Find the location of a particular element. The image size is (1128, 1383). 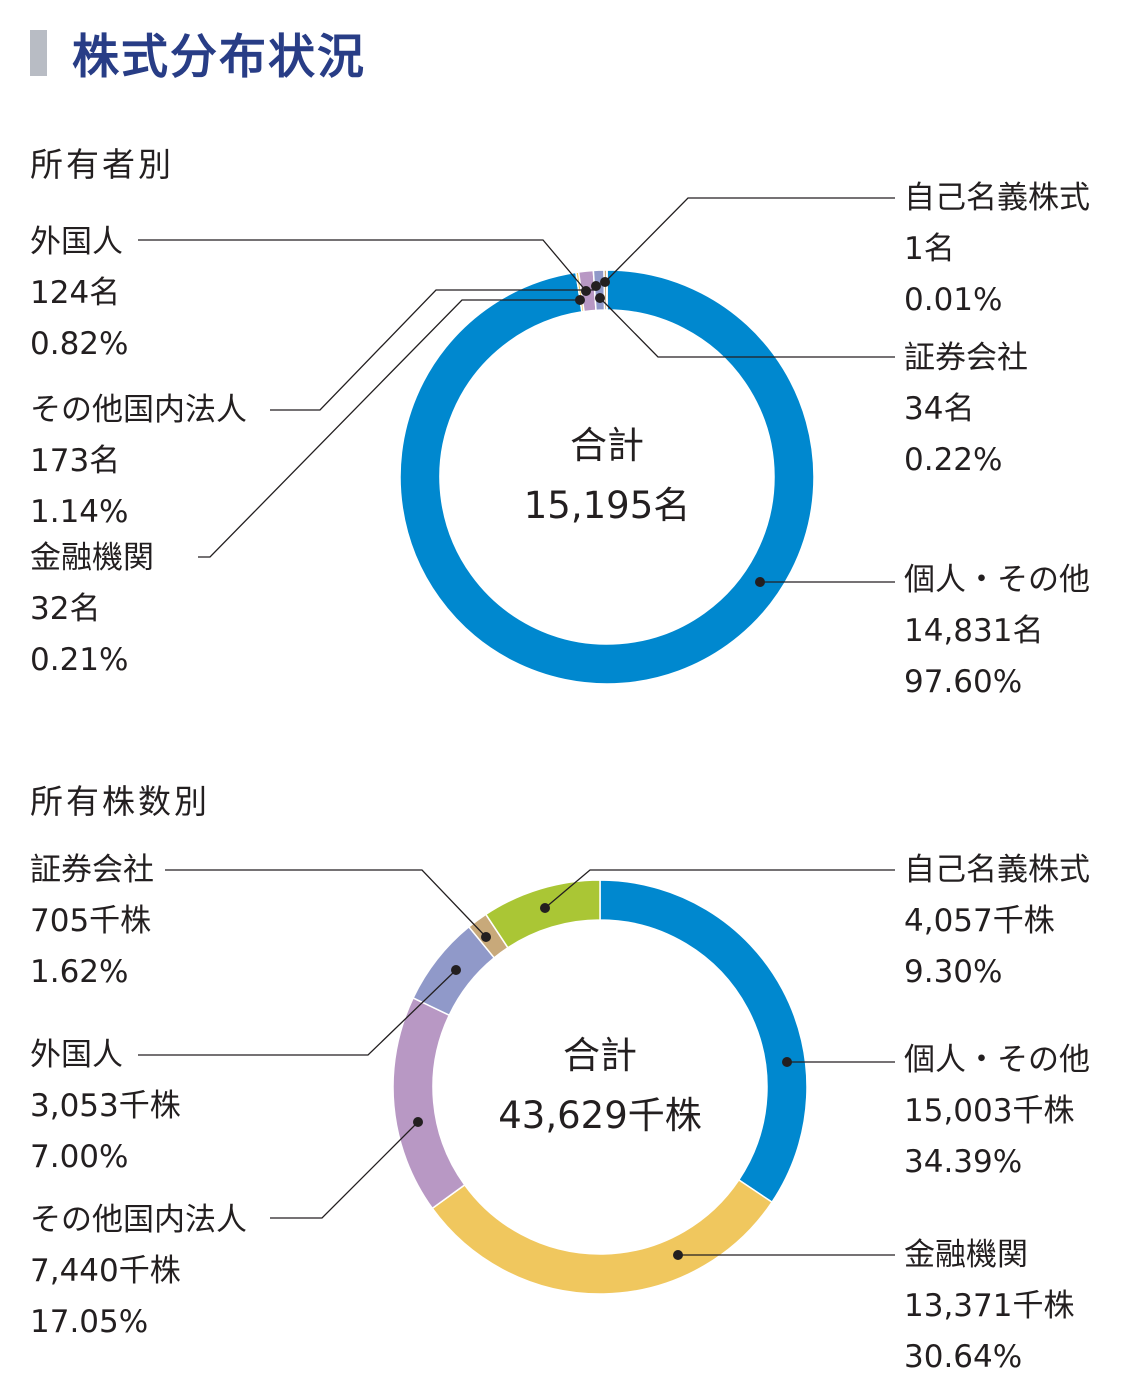

c2-dot-treasury is located at coordinates (545, 908).